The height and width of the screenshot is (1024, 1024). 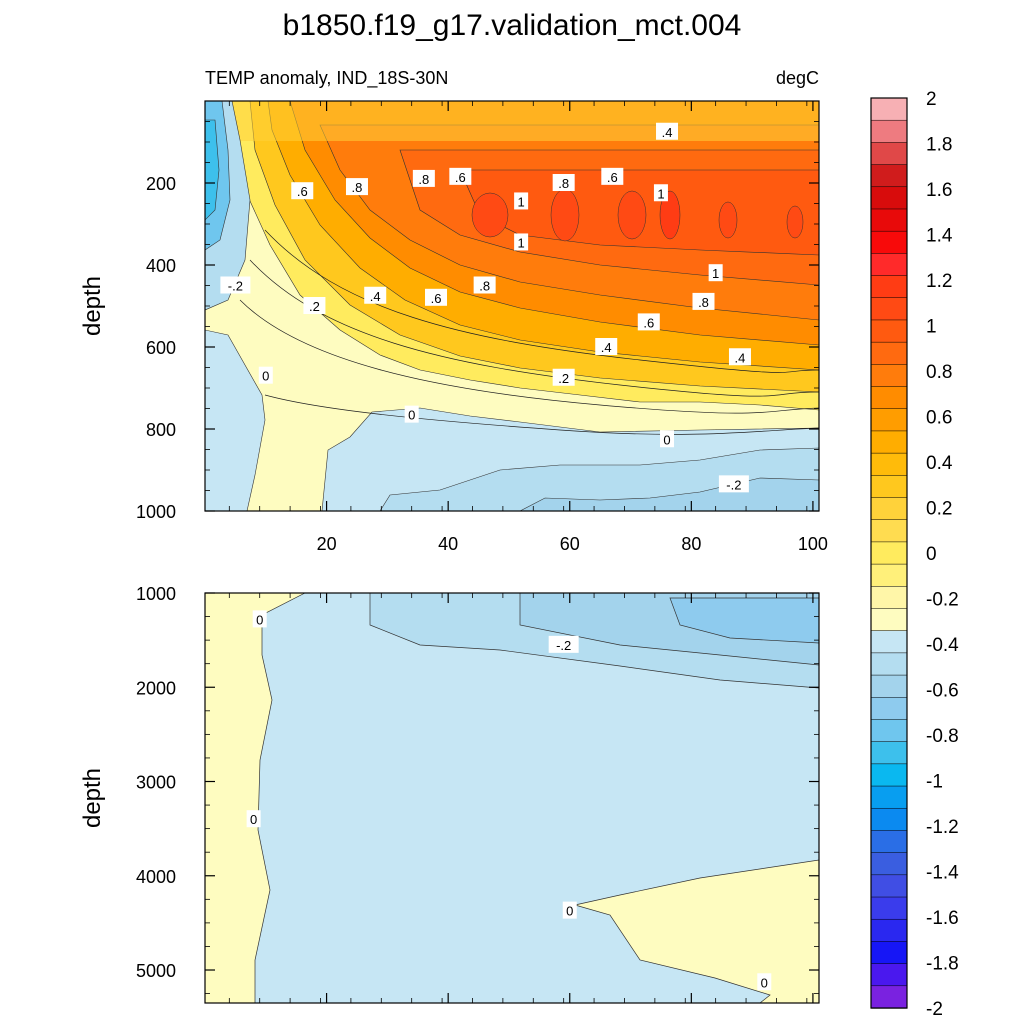 What do you see at coordinates (939, 190) in the screenshot?
I see `colorbar-tick-label: 1.6` at bounding box center [939, 190].